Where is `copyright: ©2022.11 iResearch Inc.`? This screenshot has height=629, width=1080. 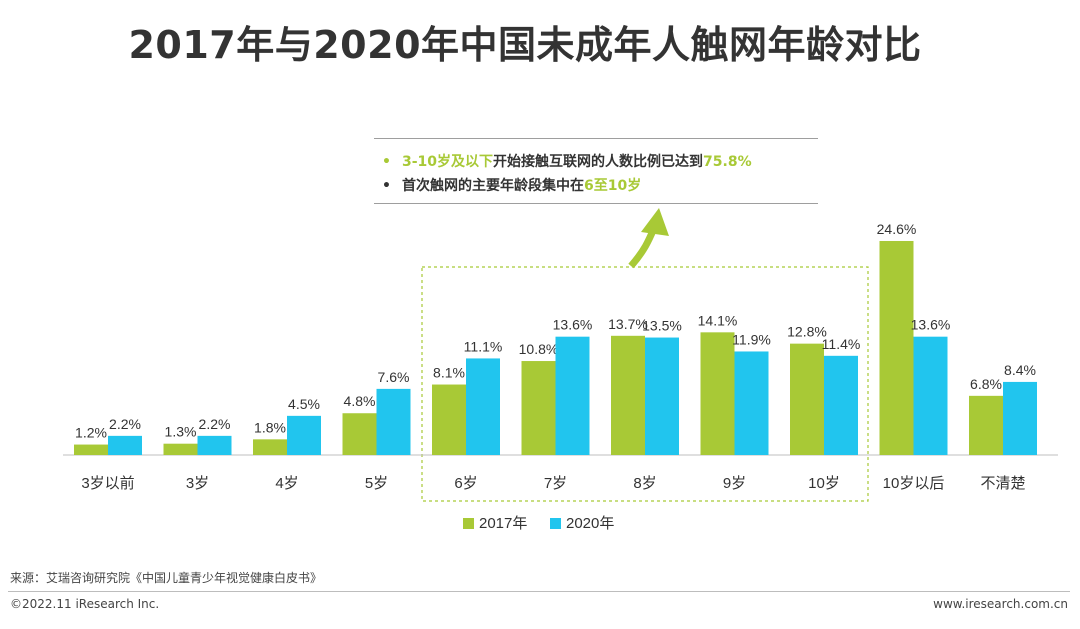
copyright: ©2022.11 iResearch Inc. is located at coordinates (85, 604).